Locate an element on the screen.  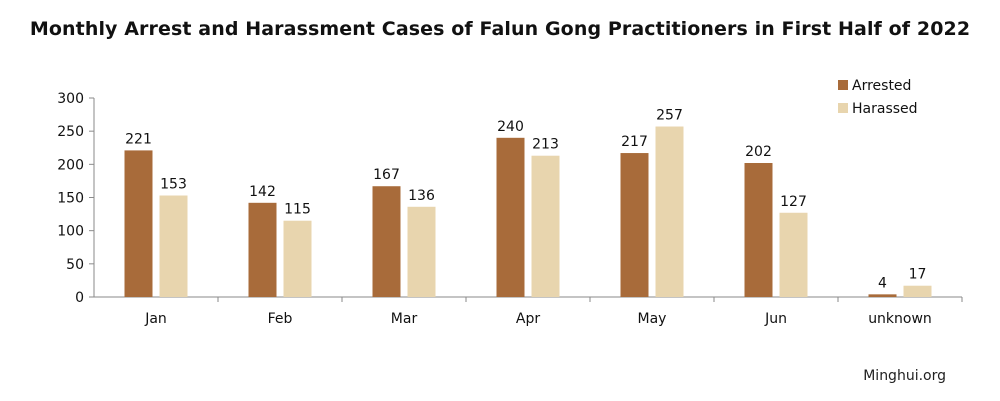
data-label: 217 is located at coordinates (634, 142).